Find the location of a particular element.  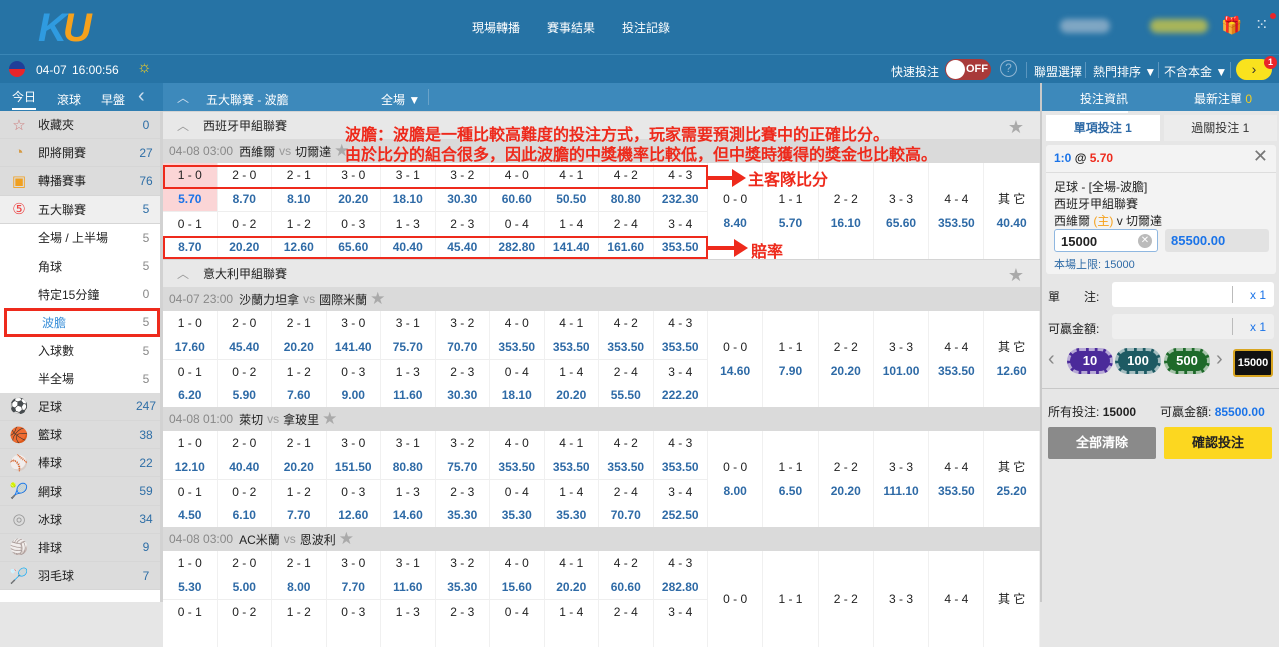

clear-input-icon: ✕ is located at coordinates (1145, 241).